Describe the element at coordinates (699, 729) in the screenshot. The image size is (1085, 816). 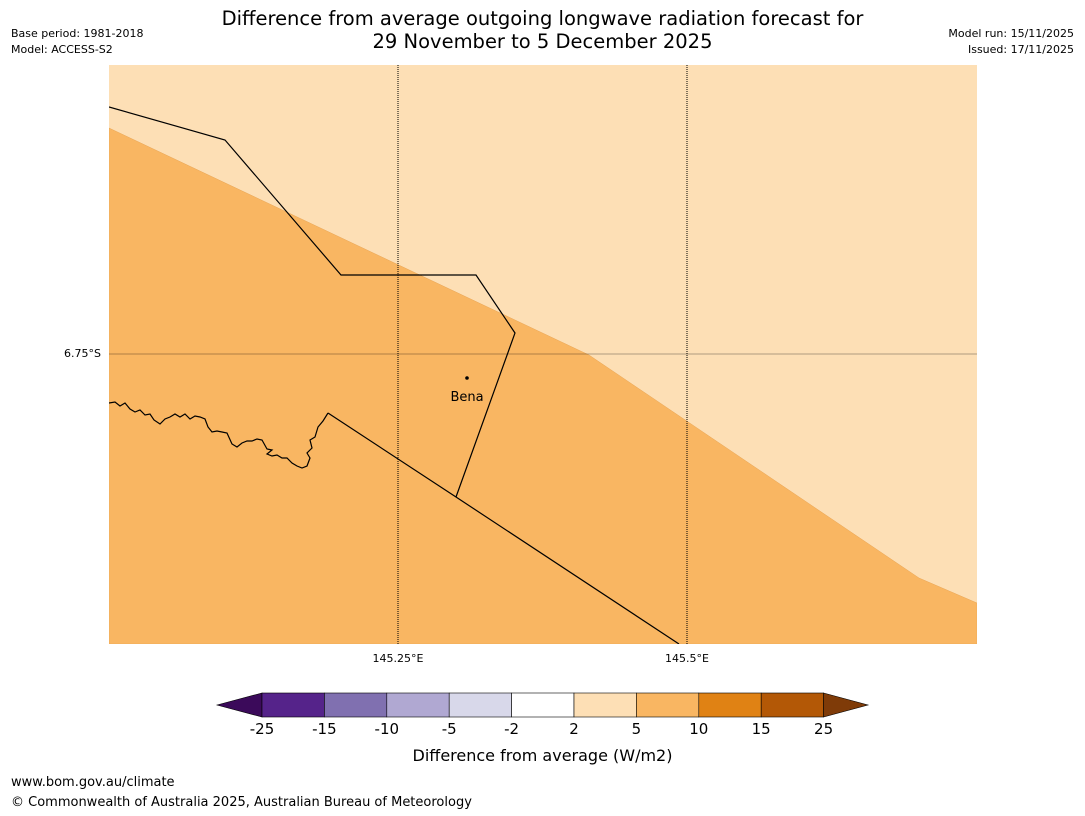
I see `colorbar-tick-8: 10` at that location.